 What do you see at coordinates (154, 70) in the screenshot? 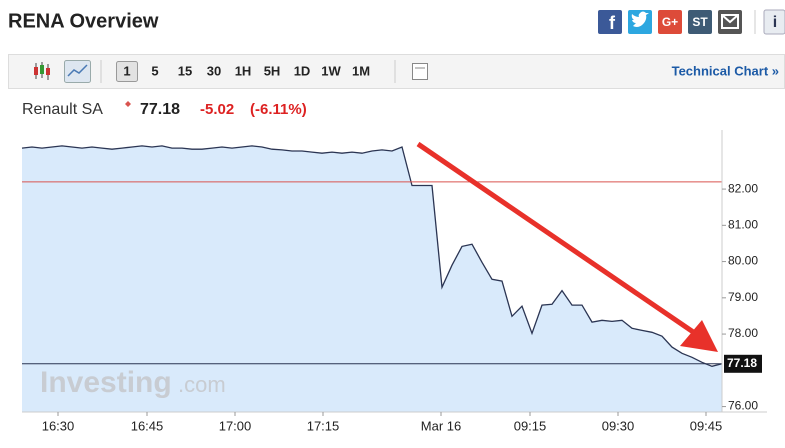
I see `range-button: 5` at bounding box center [154, 70].